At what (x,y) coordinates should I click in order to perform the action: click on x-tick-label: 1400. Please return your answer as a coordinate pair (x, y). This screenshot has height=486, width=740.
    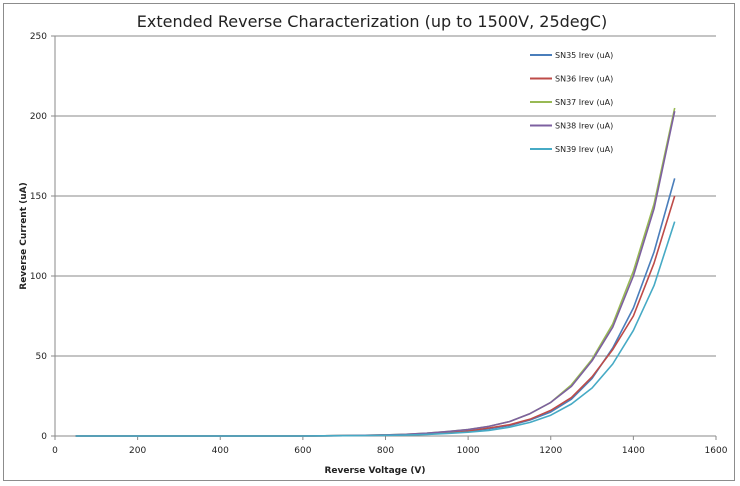
    Looking at the image, I should click on (633, 451).